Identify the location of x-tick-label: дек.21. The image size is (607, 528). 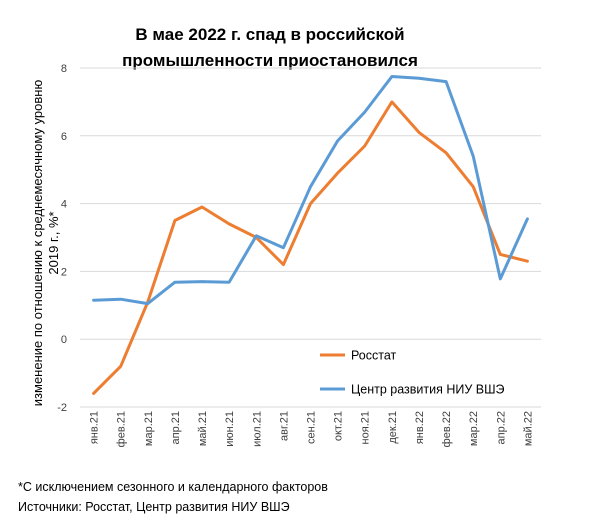
(393, 427).